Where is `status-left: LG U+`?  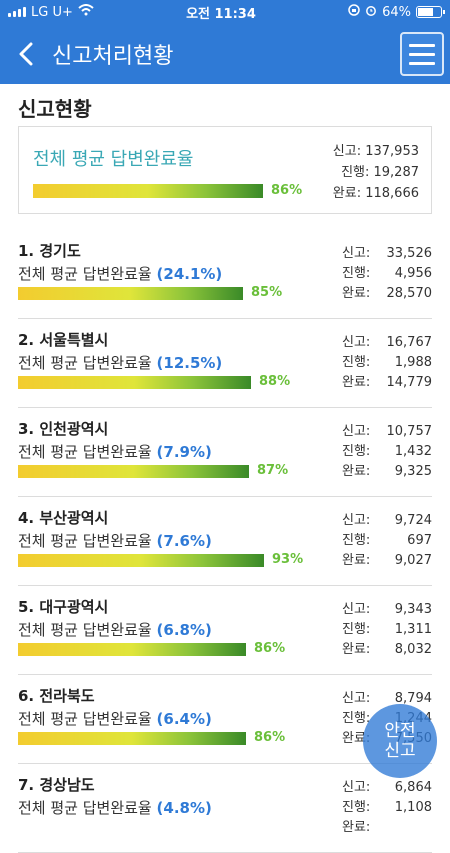 status-left: LG U+ is located at coordinates (51, 12).